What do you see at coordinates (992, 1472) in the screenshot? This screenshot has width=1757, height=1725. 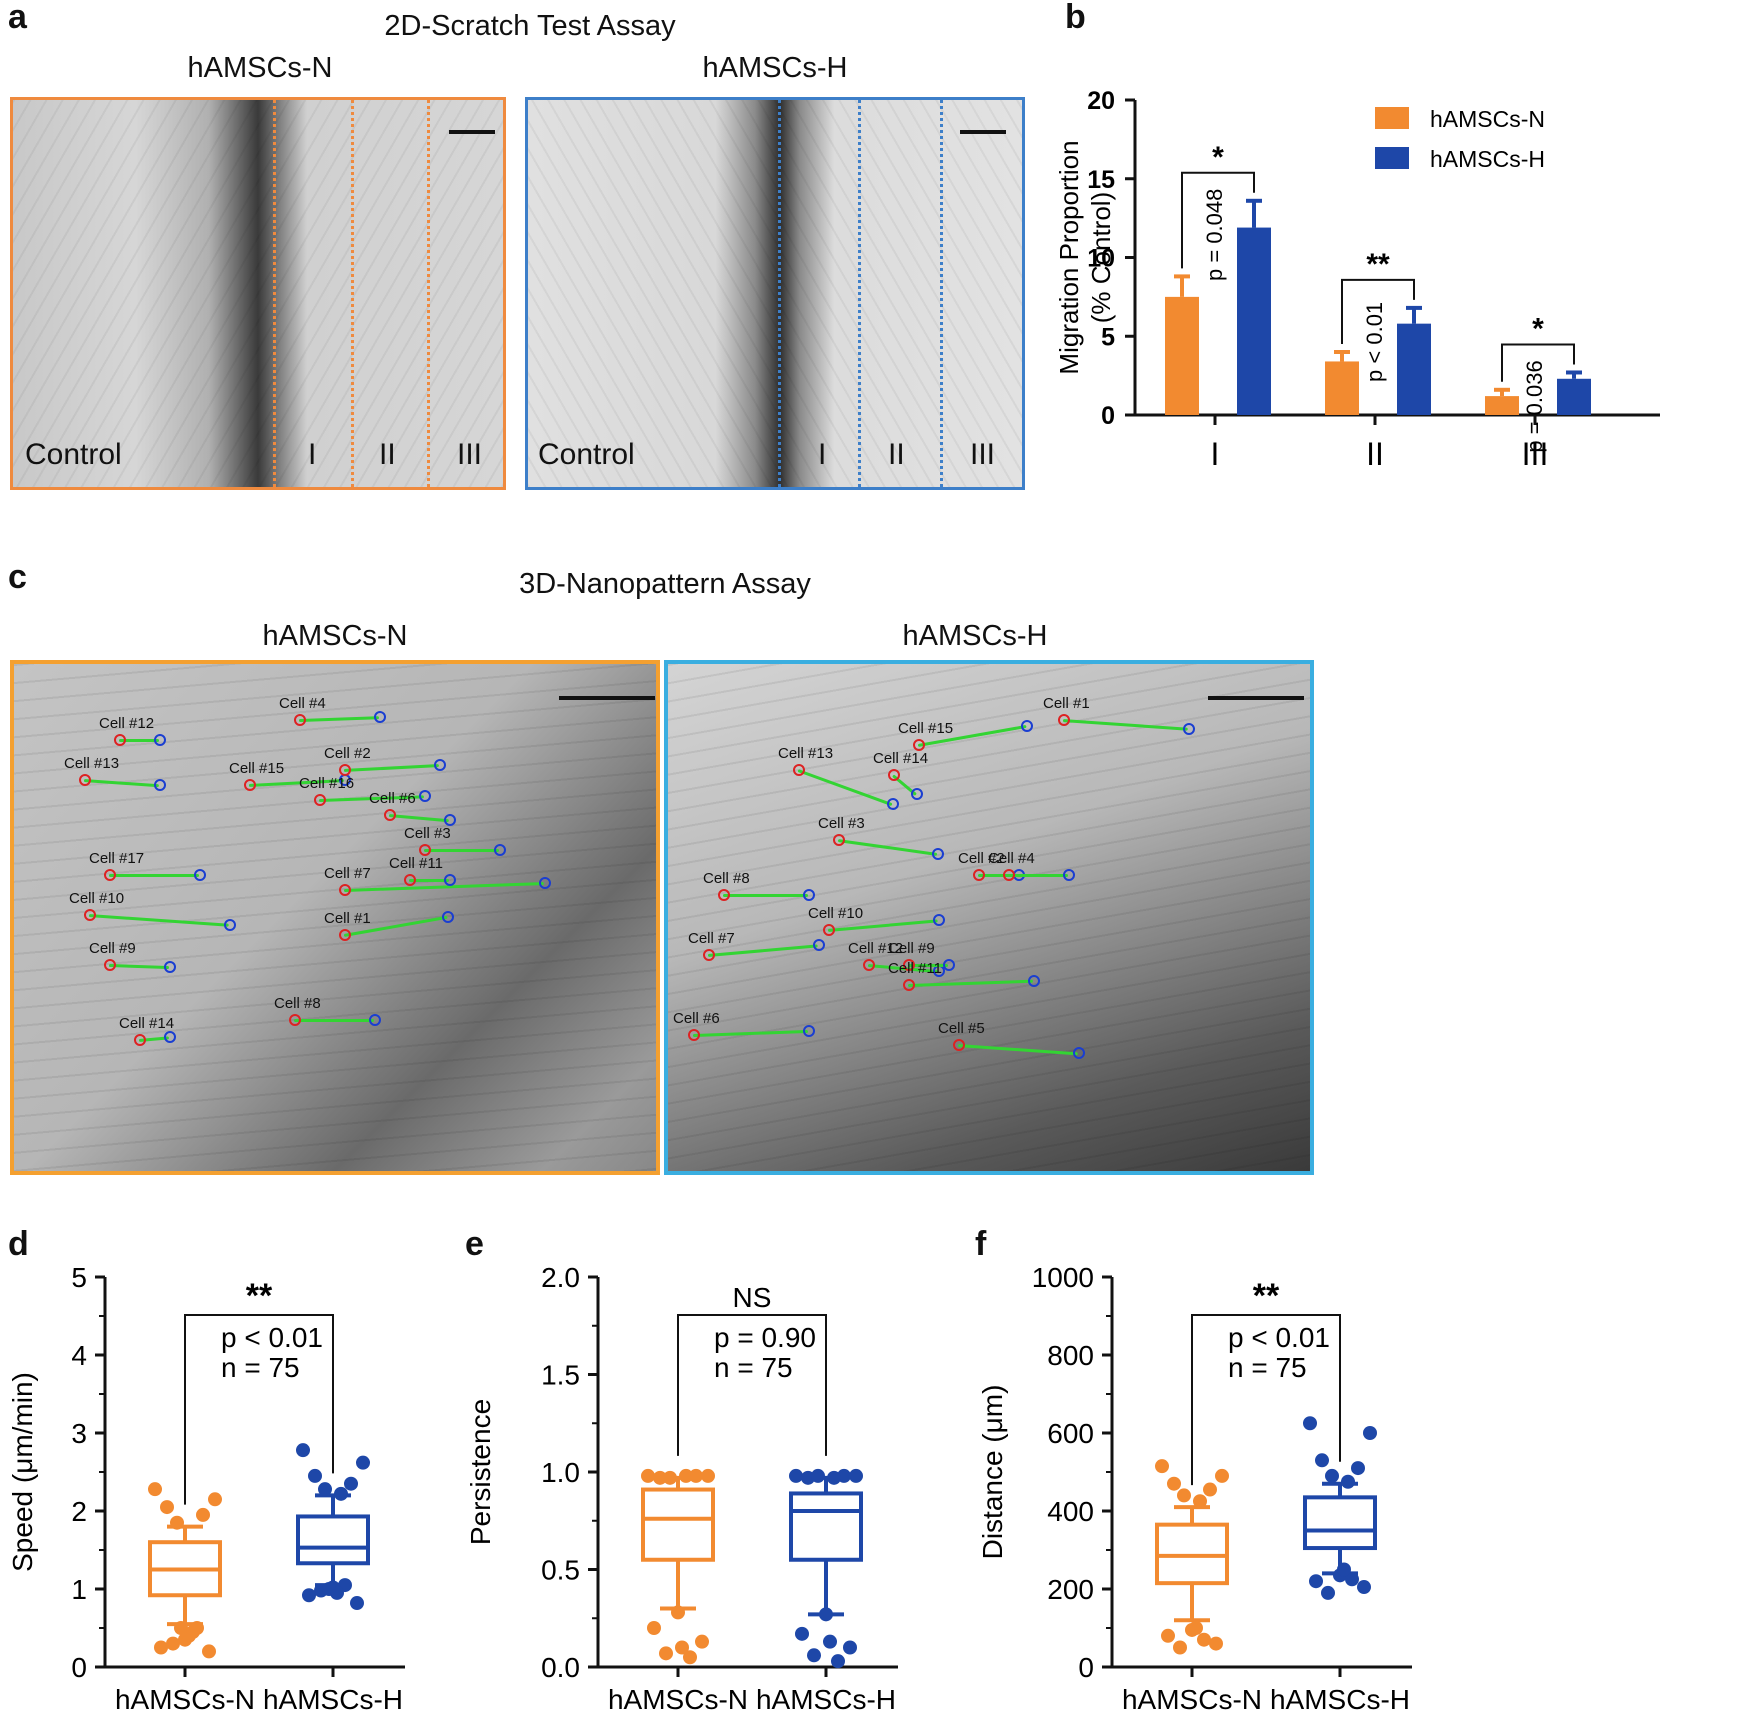 I see `y-axis-label: Distance (μm)` at bounding box center [992, 1472].